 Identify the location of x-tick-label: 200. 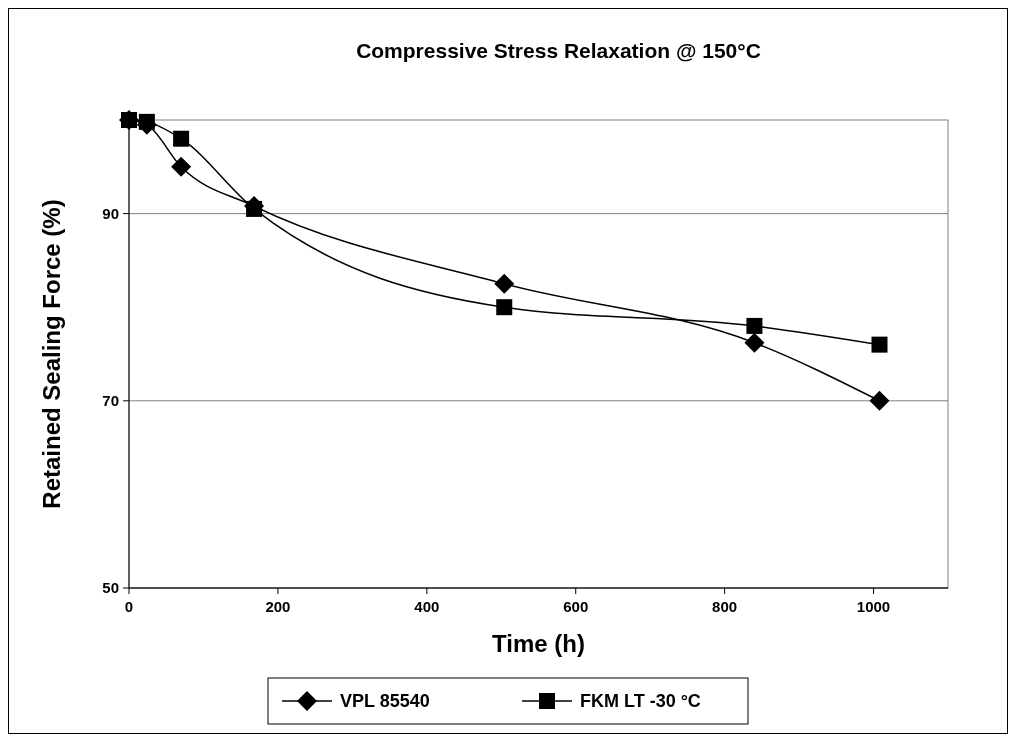
(278, 606).